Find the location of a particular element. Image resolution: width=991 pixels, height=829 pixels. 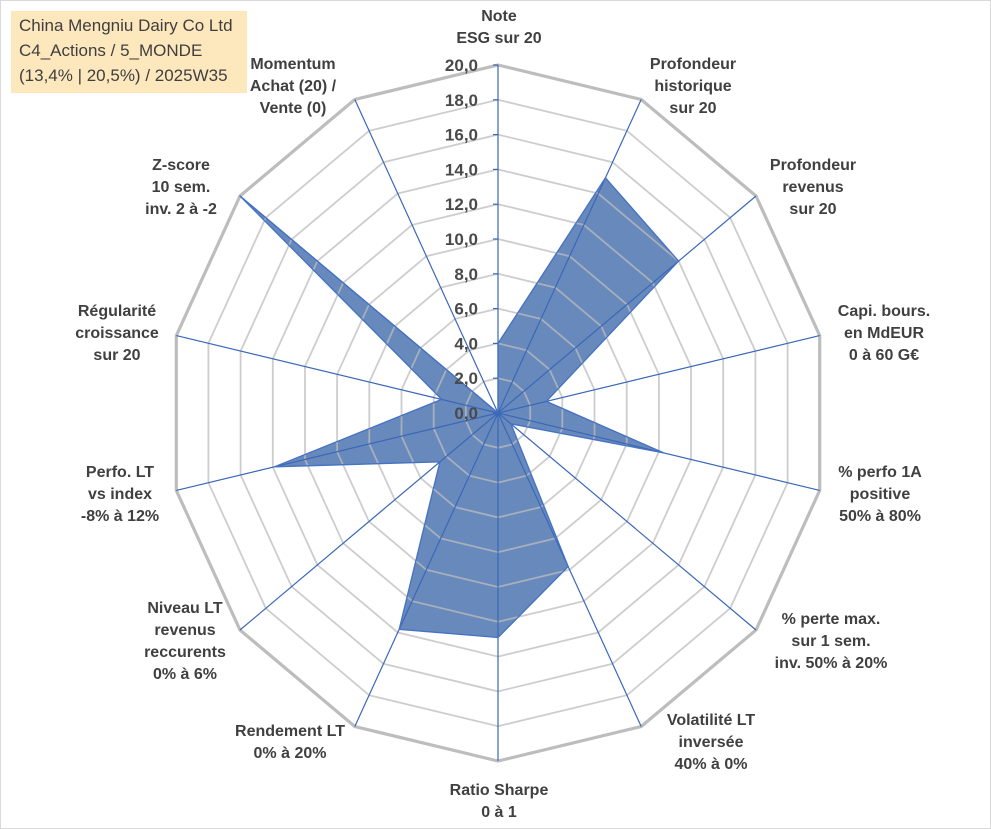

category-label-12: Z-score 10 sem. inv. 2 à -2 is located at coordinates (181, 187).